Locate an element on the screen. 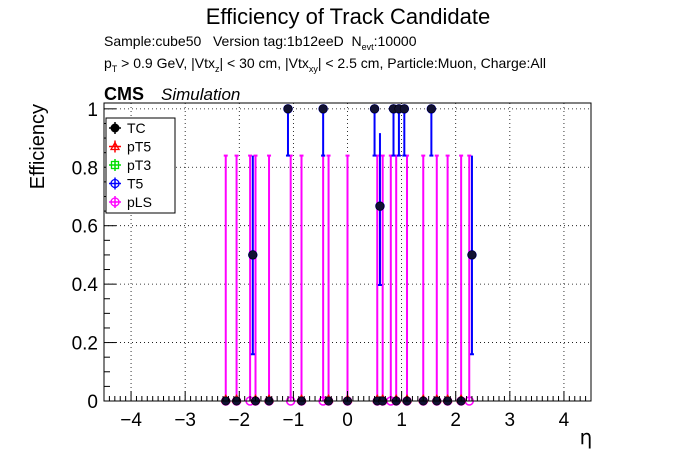  chart-title: Efficiency of Track Candidate is located at coordinates (348, 16).